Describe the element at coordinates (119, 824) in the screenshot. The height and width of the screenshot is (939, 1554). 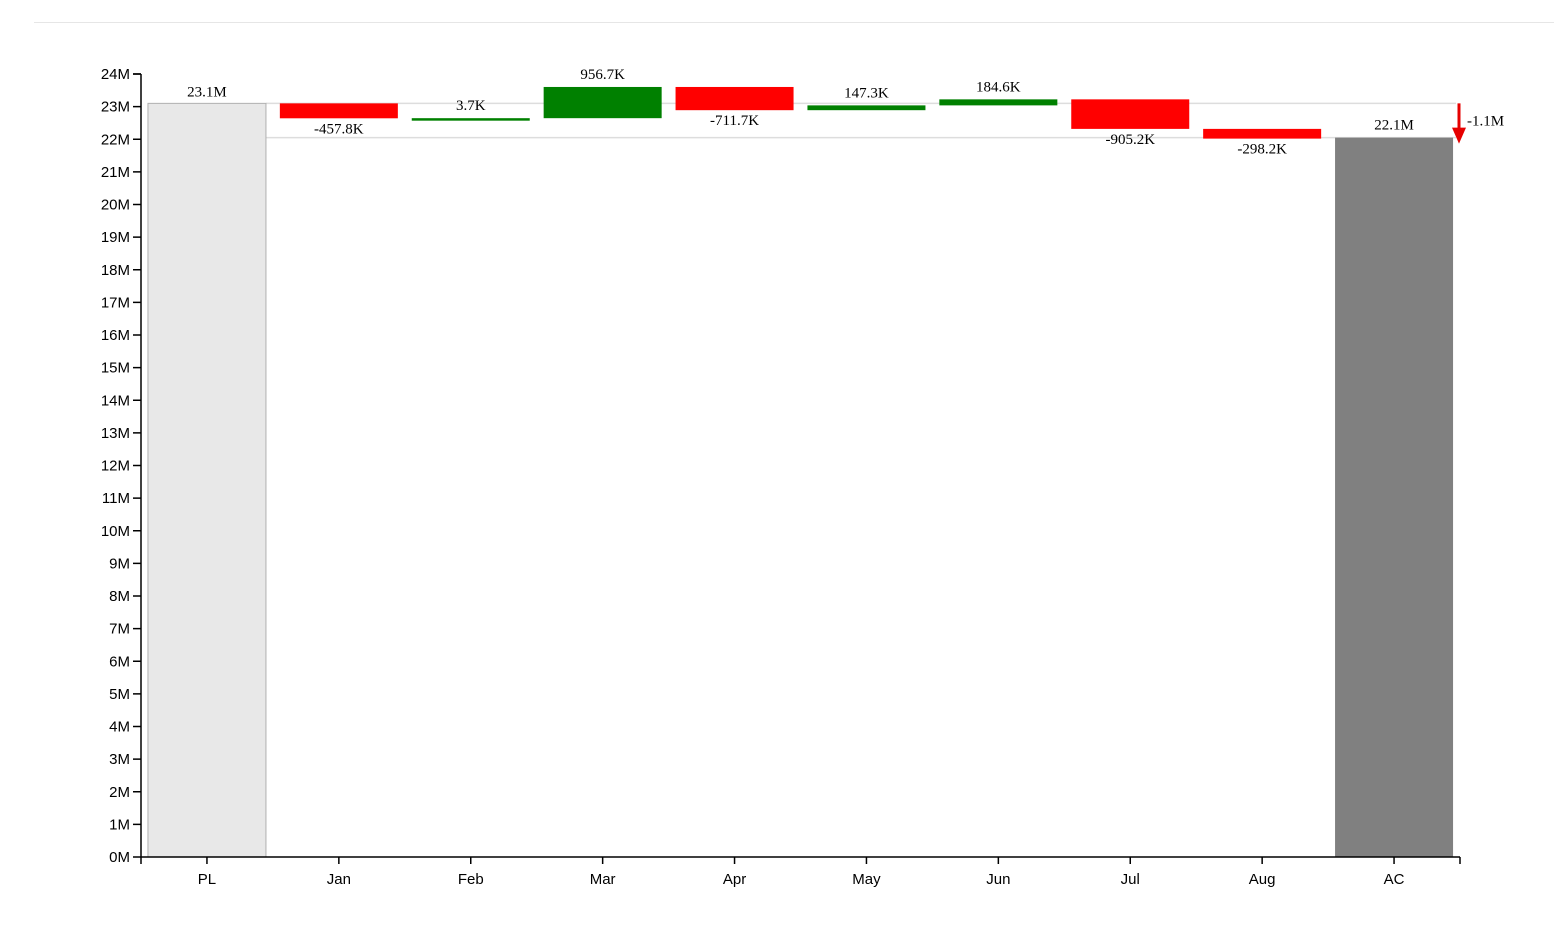
I see `y-tick-label: 1M` at that location.